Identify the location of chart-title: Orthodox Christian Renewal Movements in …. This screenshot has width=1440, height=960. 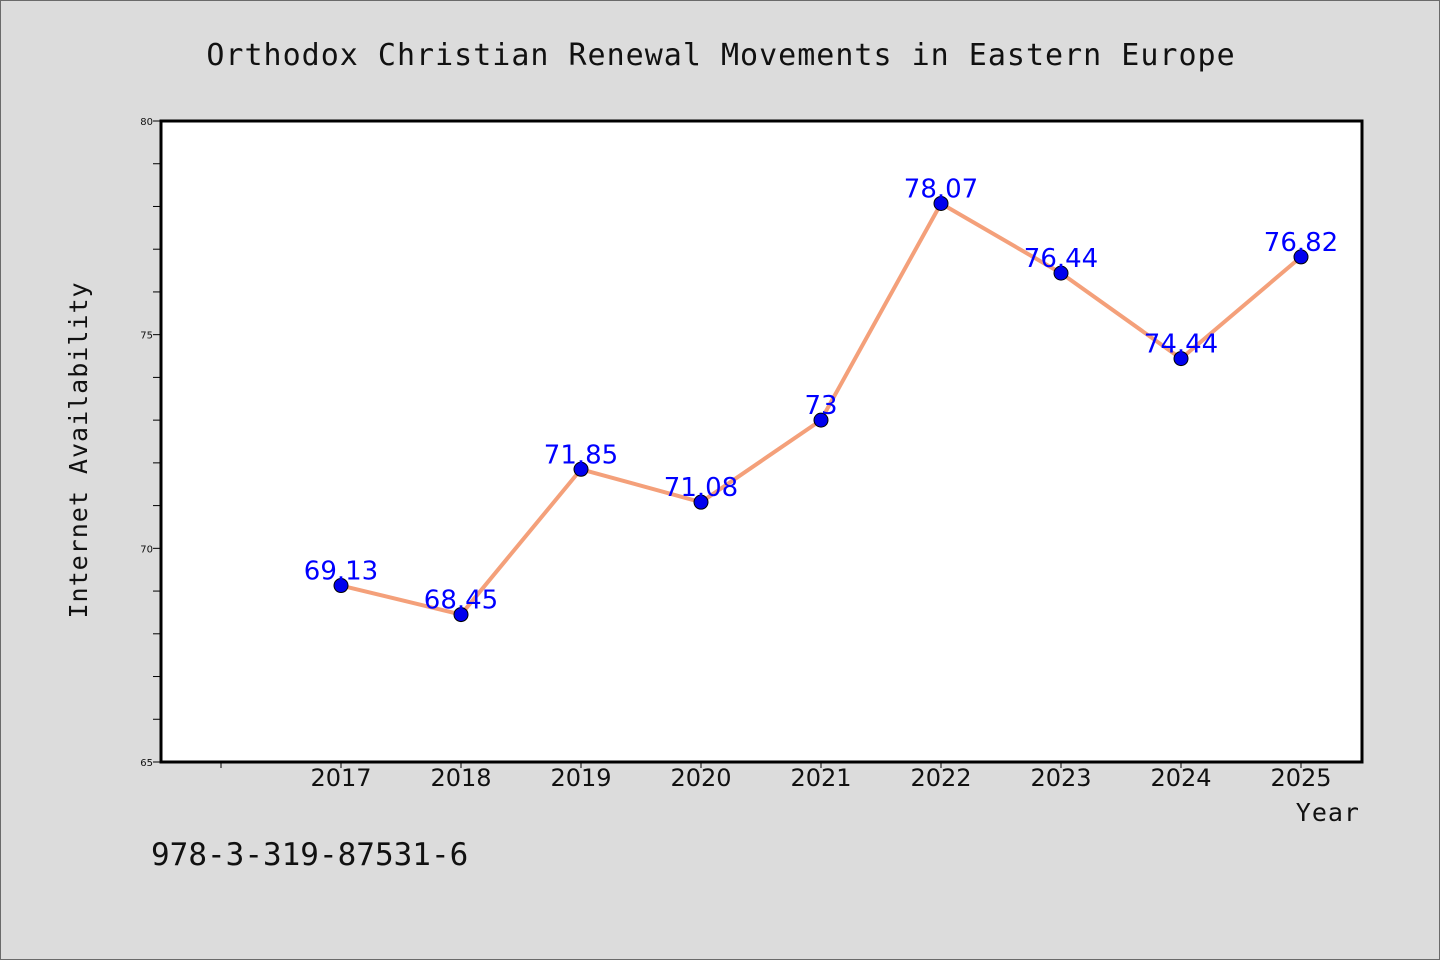
(720, 55).